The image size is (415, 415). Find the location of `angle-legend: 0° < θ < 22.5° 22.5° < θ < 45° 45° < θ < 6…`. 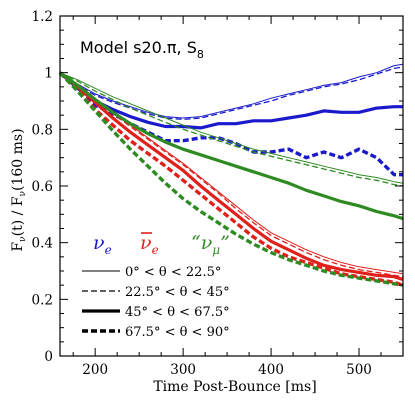

angle-legend: 0° < θ < 22.5° 22.5° < θ < 45° 45° < θ < 6… is located at coordinates (156, 302).